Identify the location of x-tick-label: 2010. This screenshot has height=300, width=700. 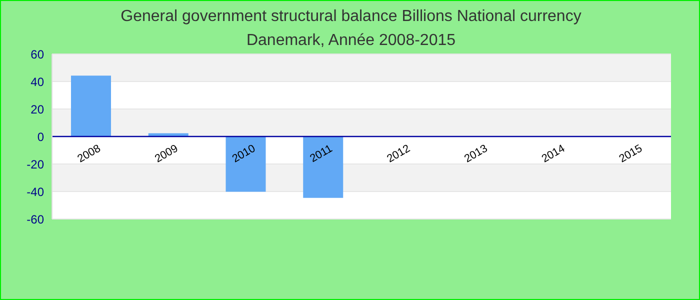
(244, 154).